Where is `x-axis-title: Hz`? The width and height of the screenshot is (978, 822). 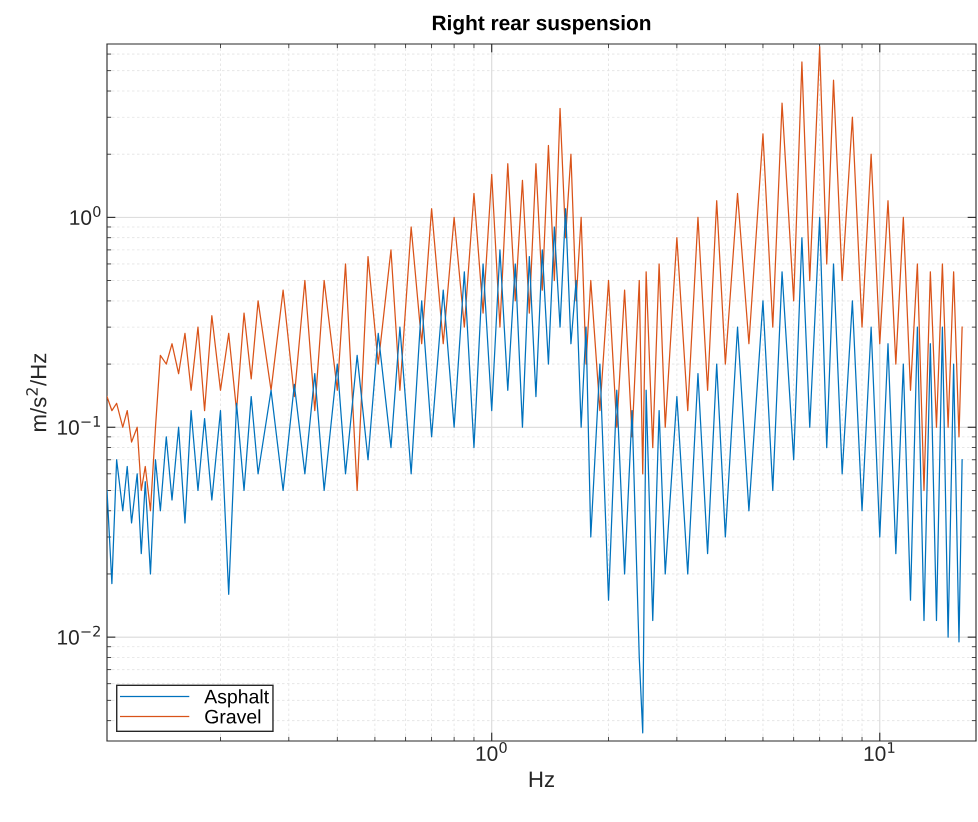 x-axis-title: Hz is located at coordinates (542, 779).